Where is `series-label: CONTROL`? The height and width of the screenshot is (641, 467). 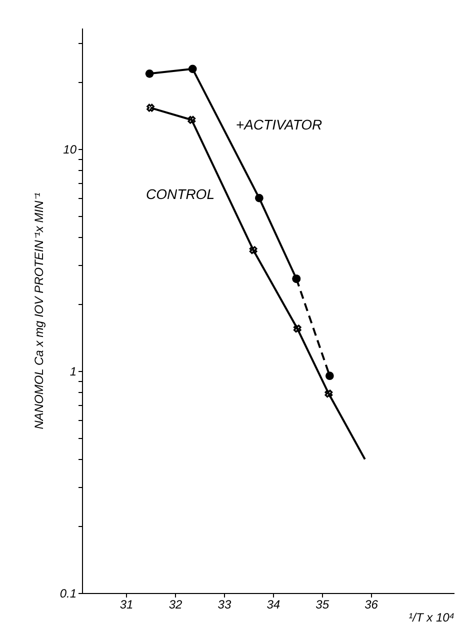 series-label: CONTROL is located at coordinates (180, 194).